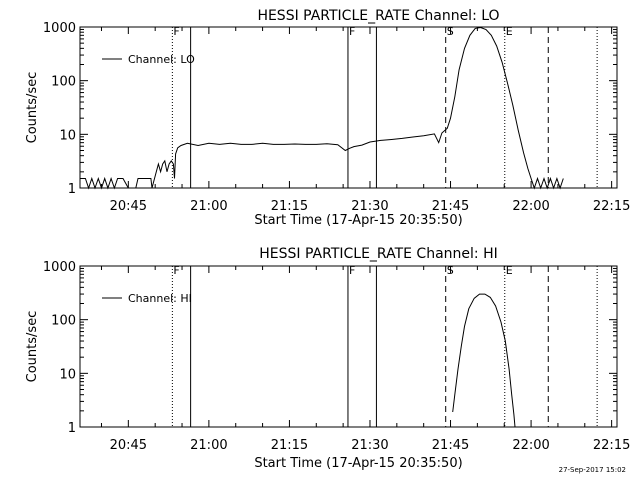  What do you see at coordinates (378, 254) in the screenshot?
I see `chart-title: HESSI PARTICLE_RATE Channel: HI` at bounding box center [378, 254].